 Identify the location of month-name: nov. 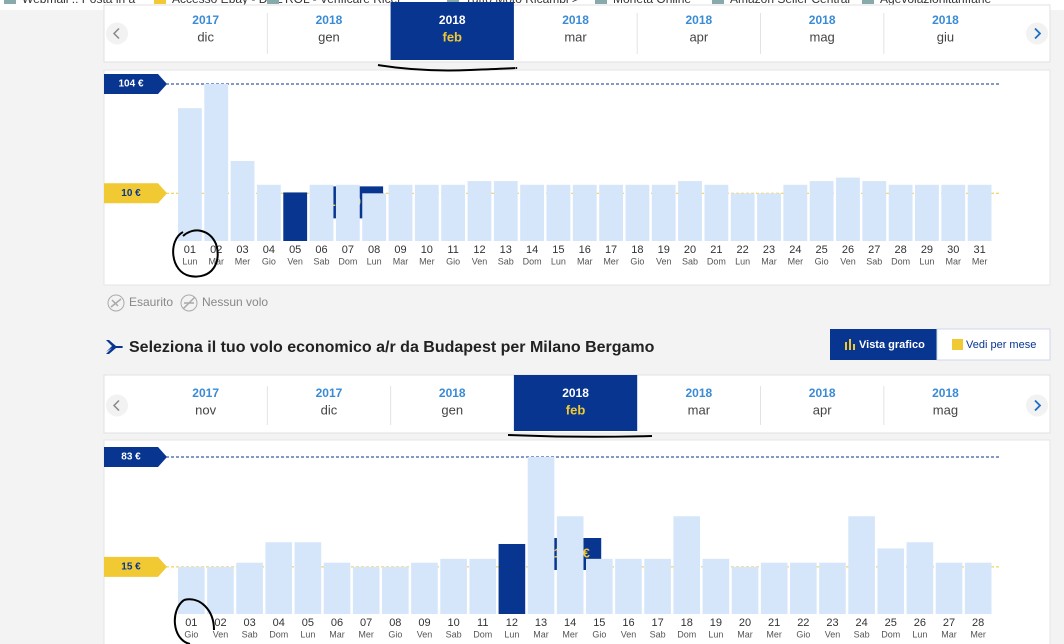
(205, 409).